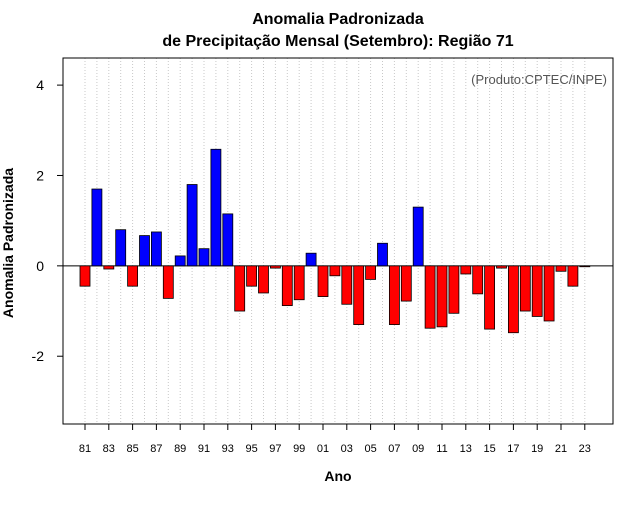  I want to click on x-tick-label: 83, so click(109, 449).